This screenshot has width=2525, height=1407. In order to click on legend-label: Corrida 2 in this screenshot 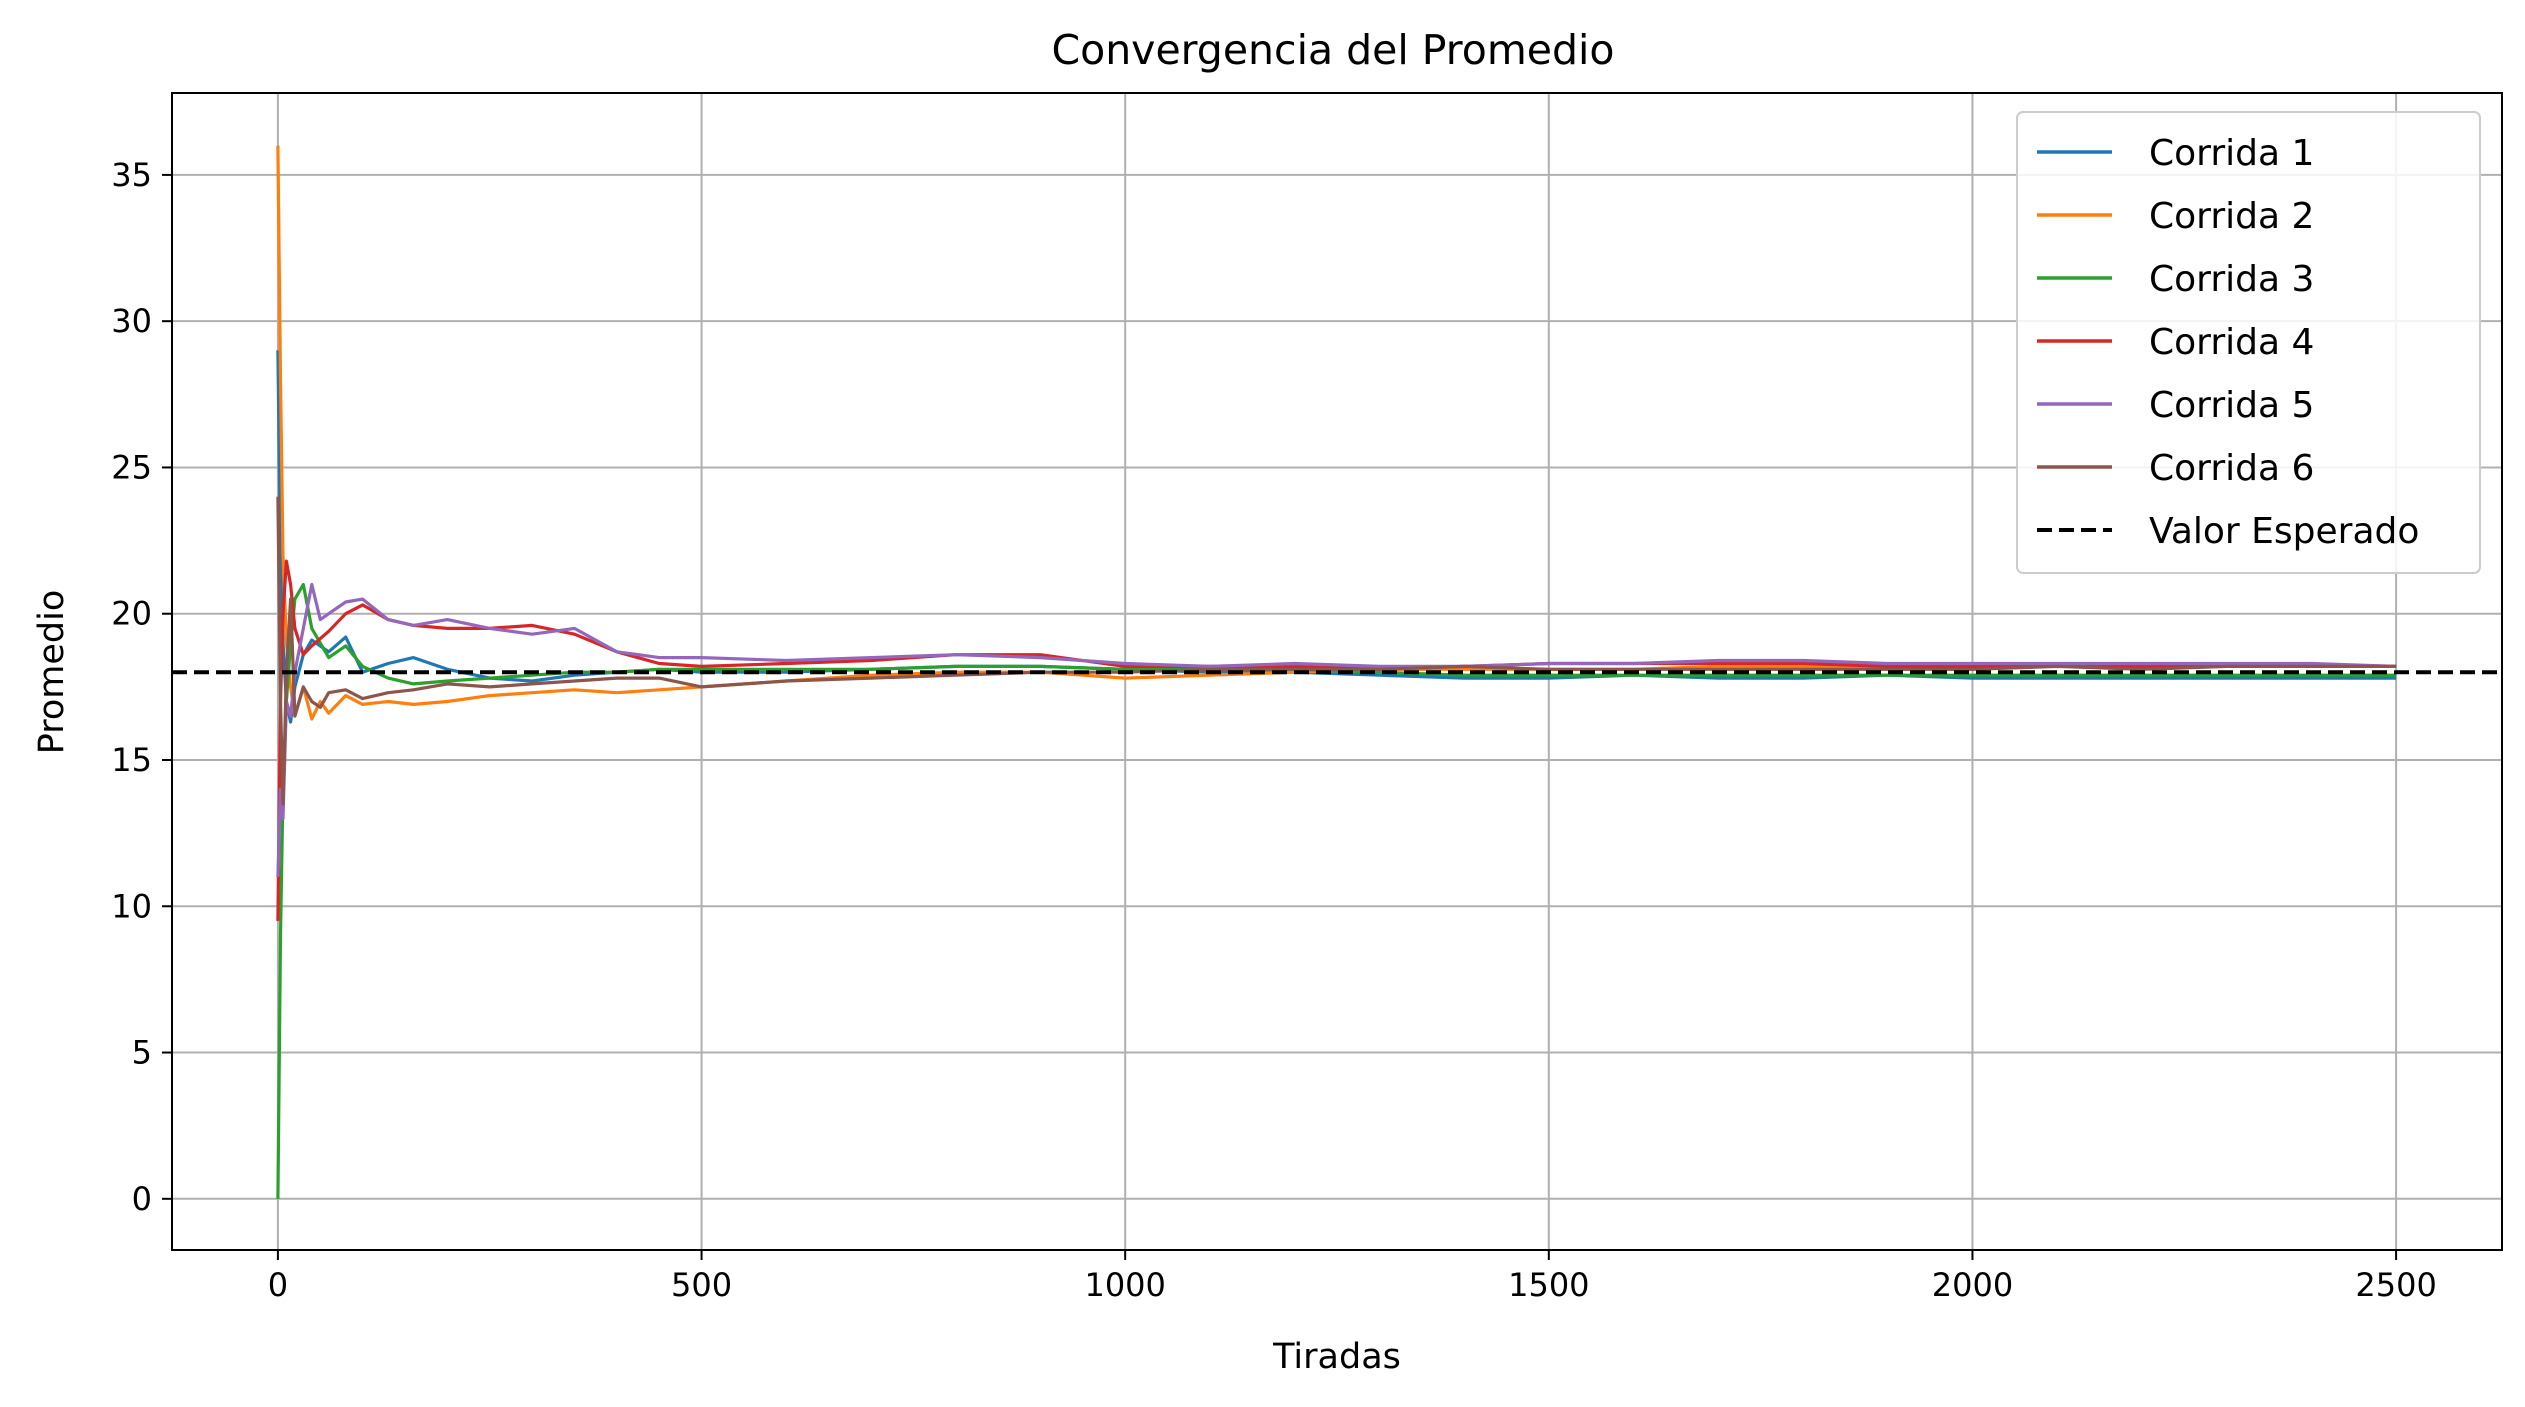, I will do `click(2231, 216)`.